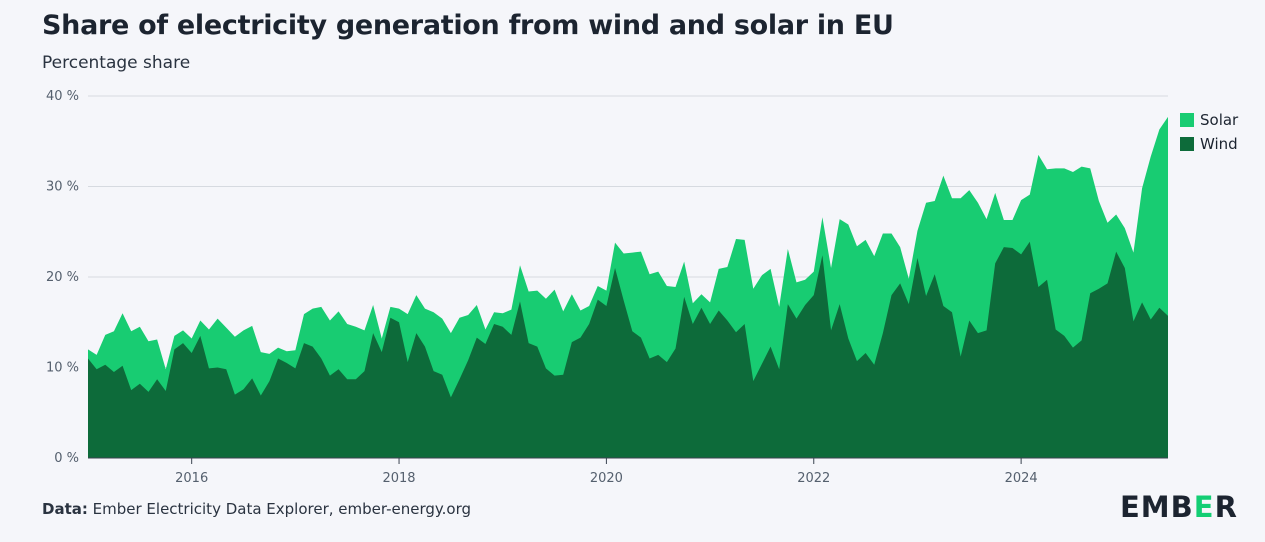  Describe the element at coordinates (813, 478) in the screenshot. I see `x-tick-label: 2022` at that location.